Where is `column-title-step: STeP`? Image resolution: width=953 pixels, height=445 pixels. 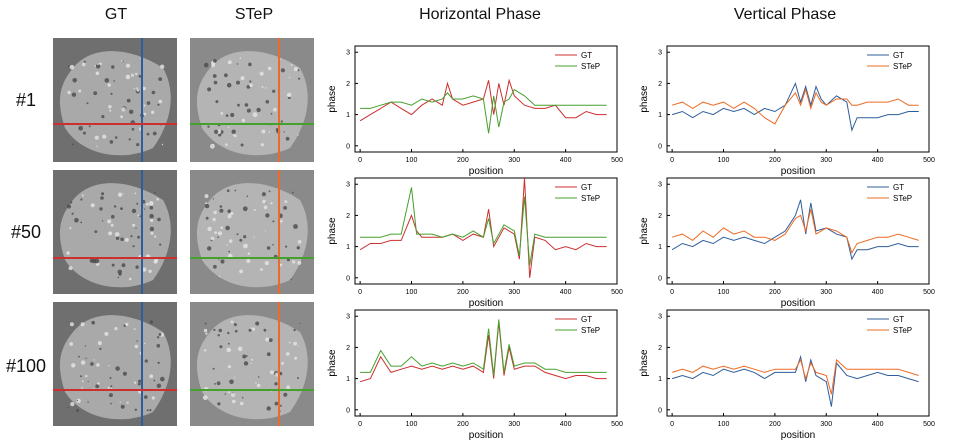
column-title-step: STeP is located at coordinates (254, 14).